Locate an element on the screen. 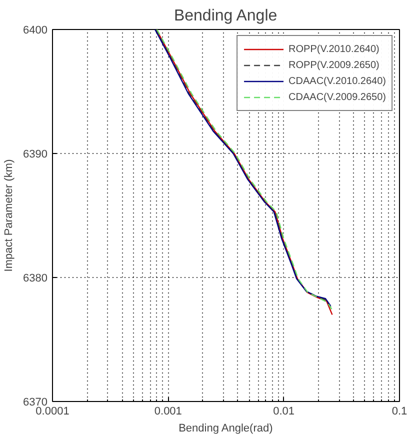  x-tick-label: 0.001 is located at coordinates (168, 412).